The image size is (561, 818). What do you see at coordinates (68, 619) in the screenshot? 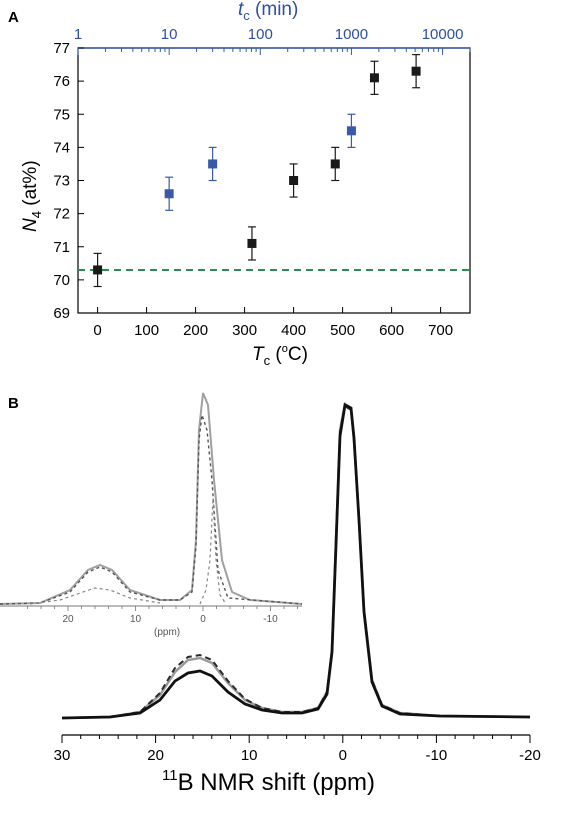
I see `inset-tick-label: 20` at bounding box center [68, 619].